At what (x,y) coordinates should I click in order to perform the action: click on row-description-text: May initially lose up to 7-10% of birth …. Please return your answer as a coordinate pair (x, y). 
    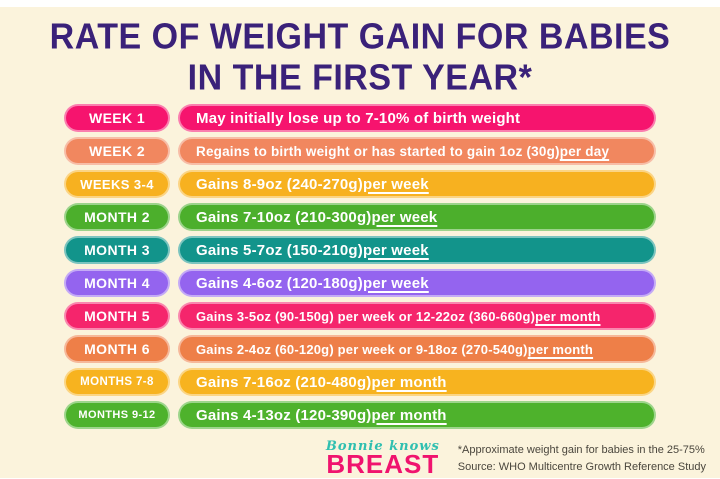
    Looking at the image, I should click on (358, 118).